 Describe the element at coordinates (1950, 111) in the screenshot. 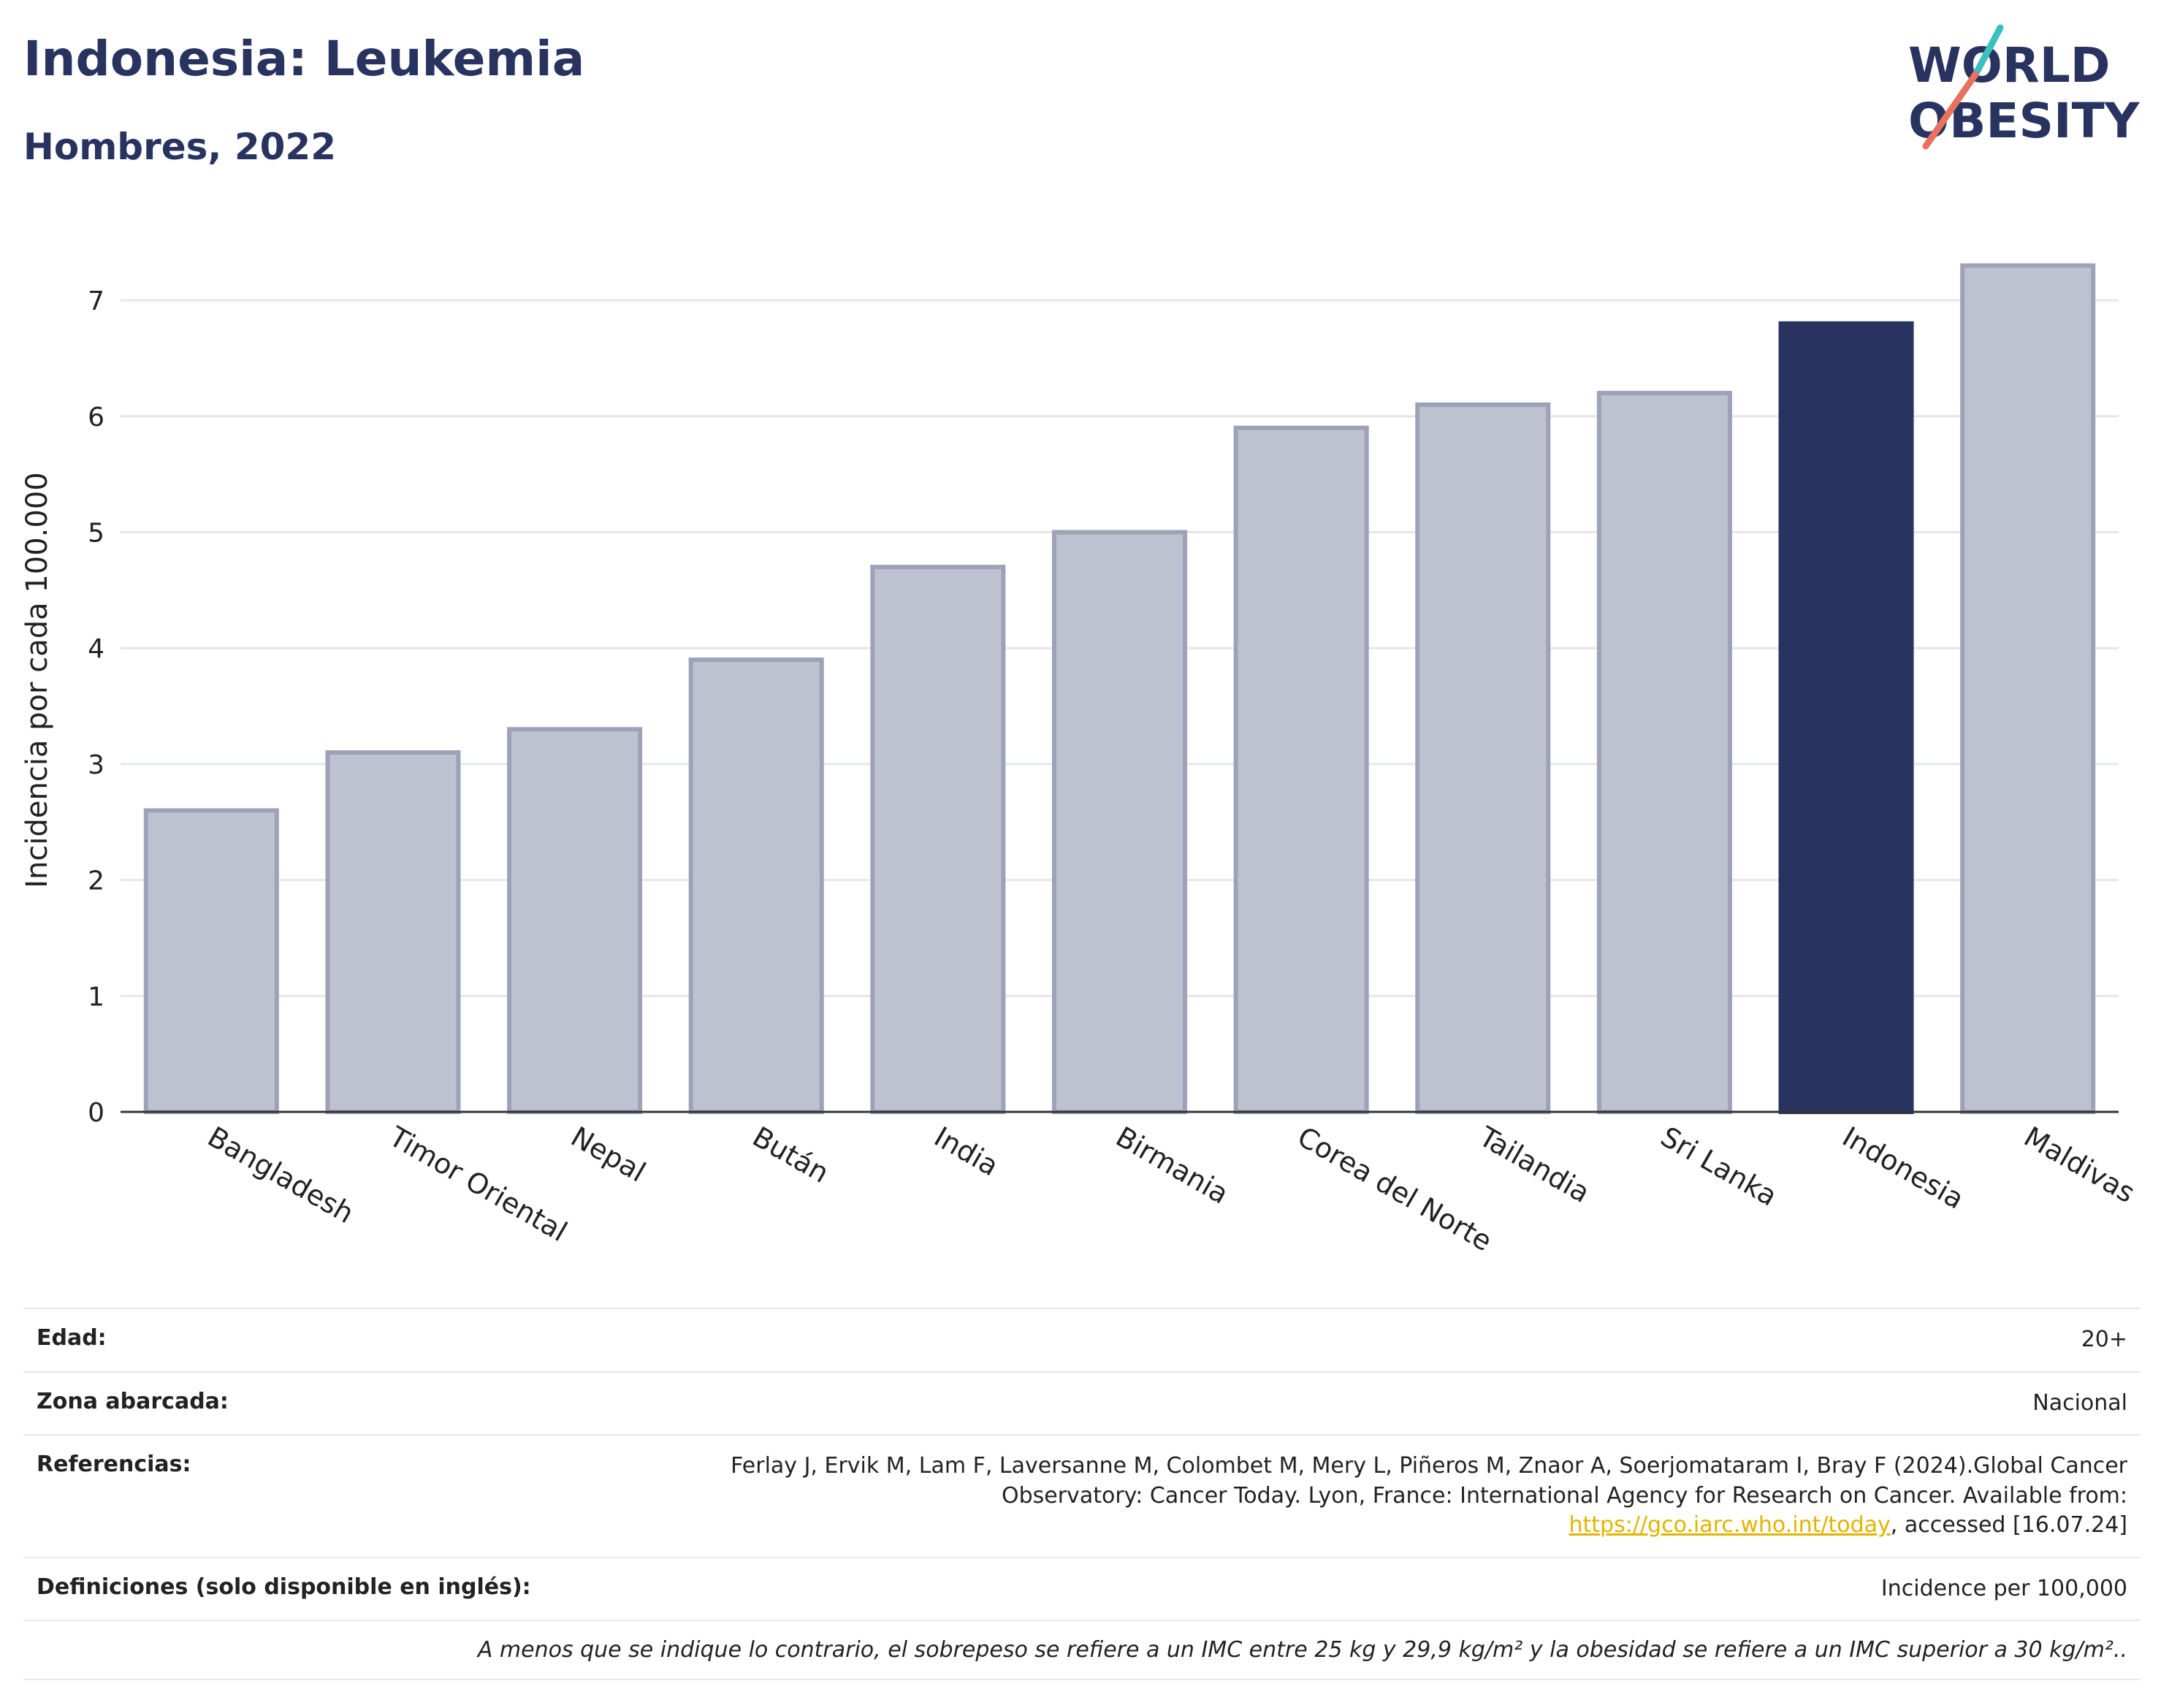

I see `logo-slash-coral` at that location.